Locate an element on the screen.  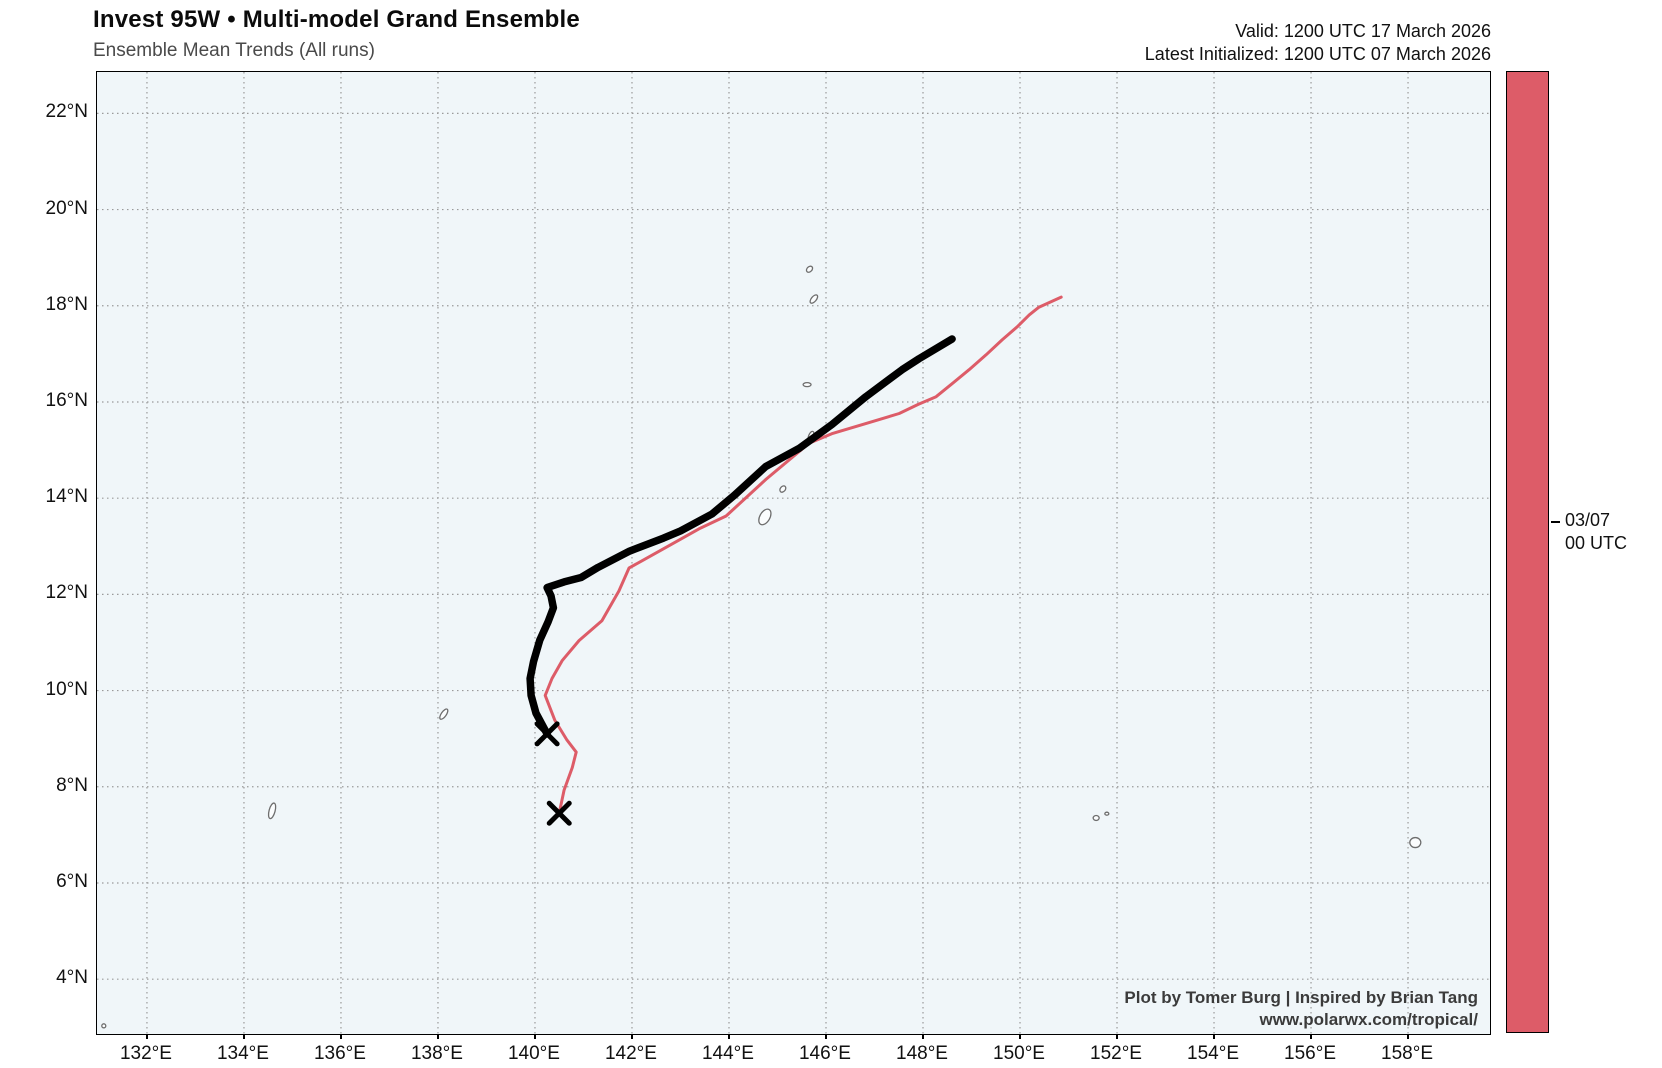
track-ensemble-mean-latest-run is located at coordinates (741, 536).